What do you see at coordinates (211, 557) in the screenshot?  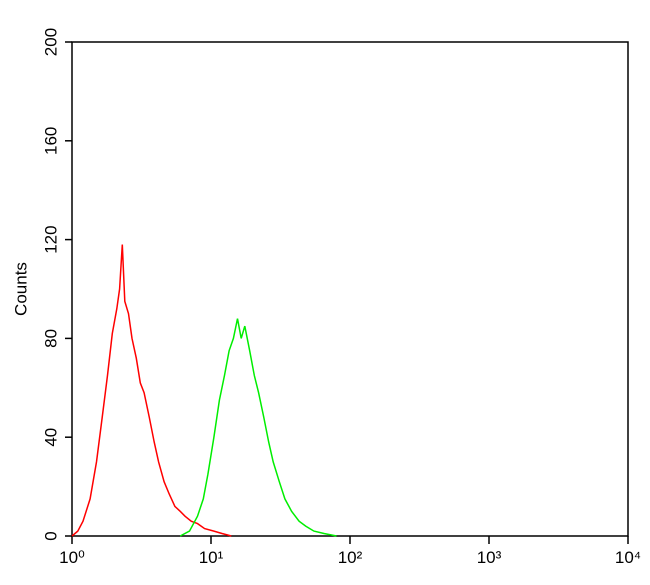 I see `x-tick-label: 10¹` at bounding box center [211, 557].